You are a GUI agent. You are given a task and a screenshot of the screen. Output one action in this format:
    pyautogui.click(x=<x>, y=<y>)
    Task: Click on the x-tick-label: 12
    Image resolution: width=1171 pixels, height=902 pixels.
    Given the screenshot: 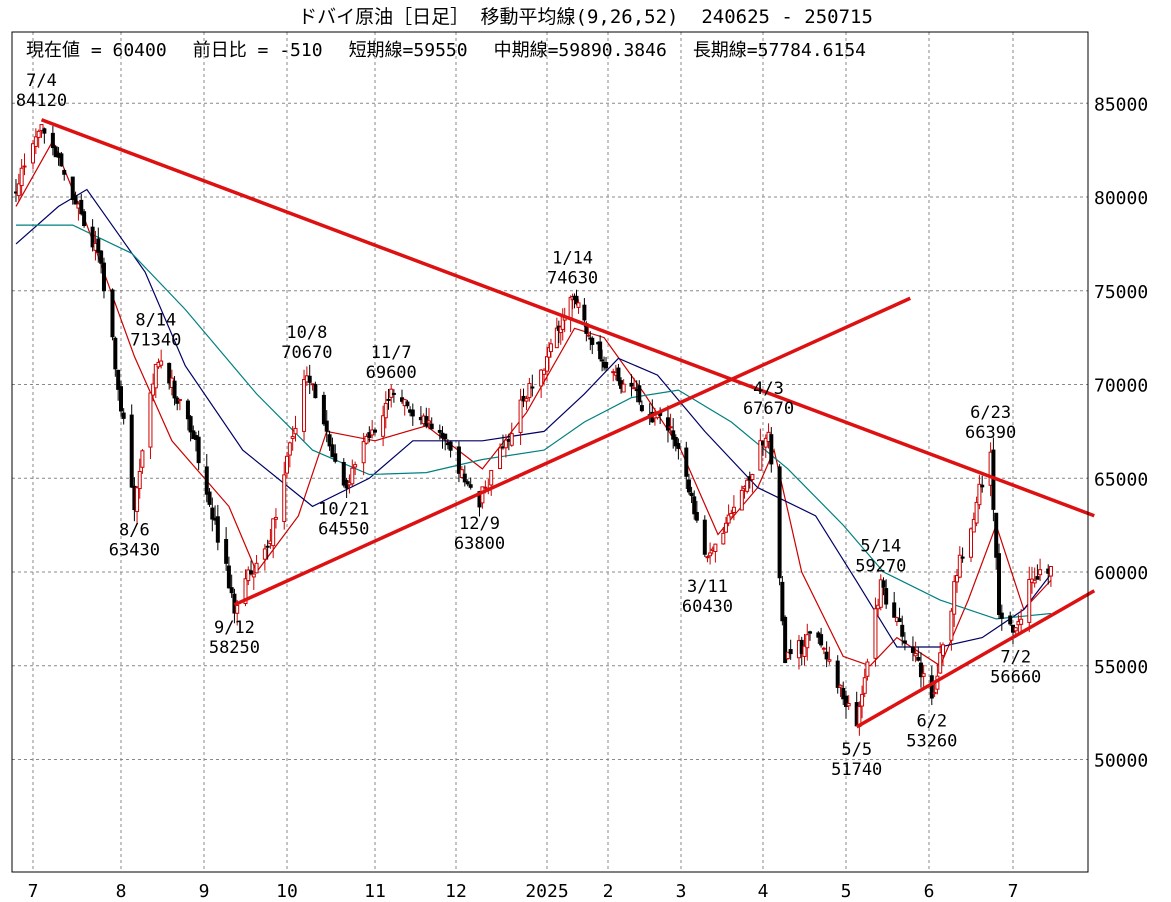 What is the action you would take?
    pyautogui.click(x=456, y=891)
    